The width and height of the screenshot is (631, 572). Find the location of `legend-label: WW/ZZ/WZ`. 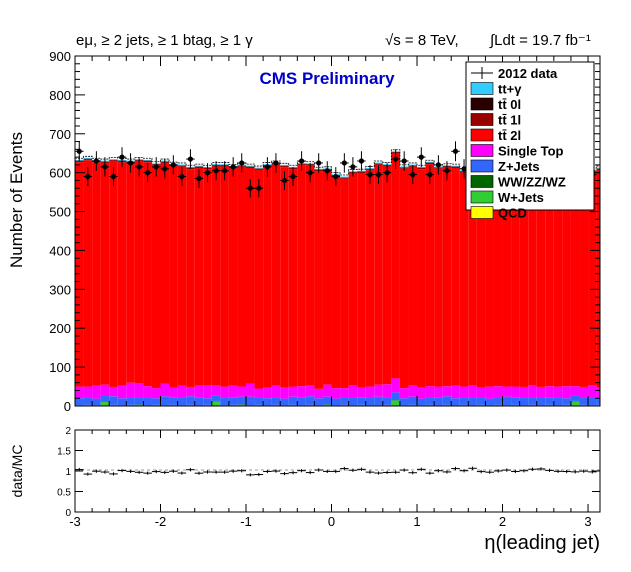

legend-label: WW/ZZ/WZ is located at coordinates (532, 182).